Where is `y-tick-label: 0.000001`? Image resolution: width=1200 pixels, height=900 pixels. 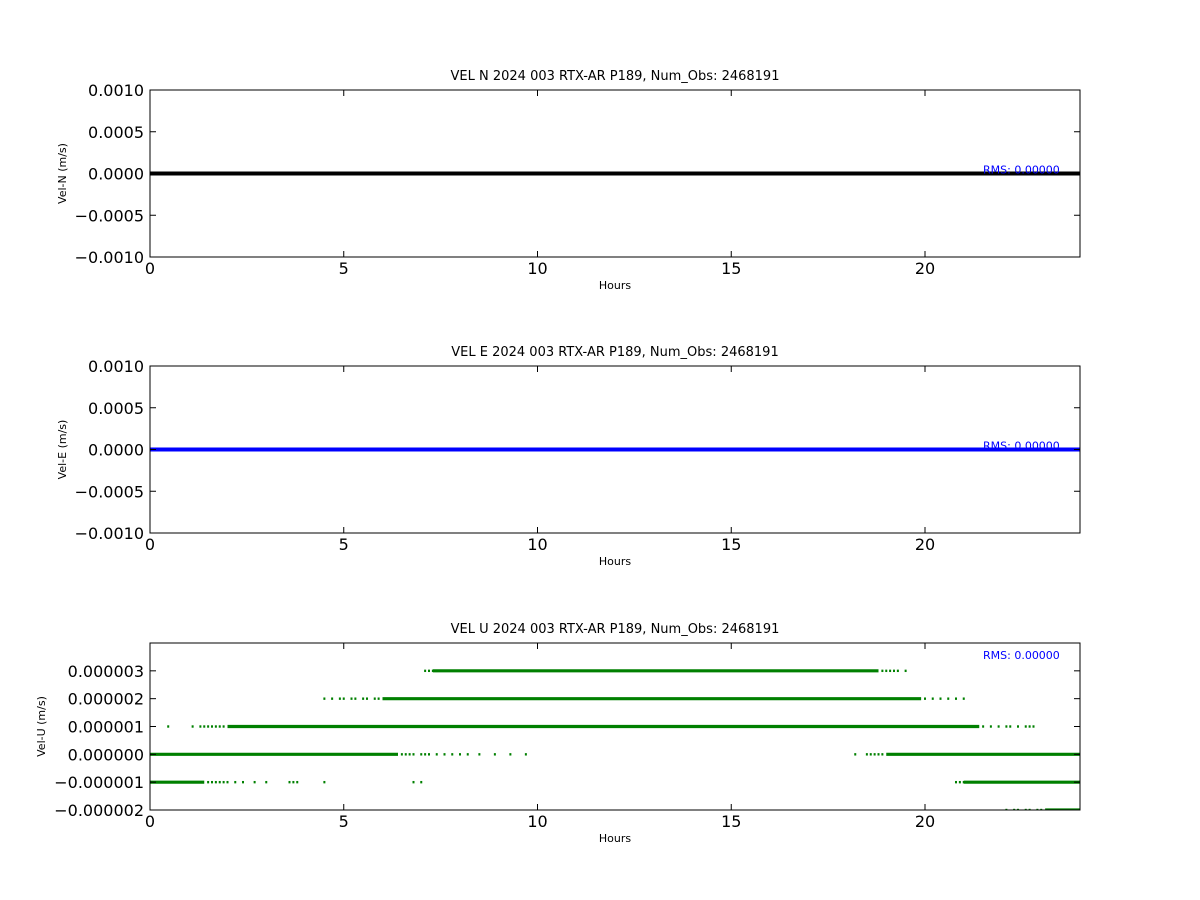
y-tick-label: 0.000001 is located at coordinates (106, 727).